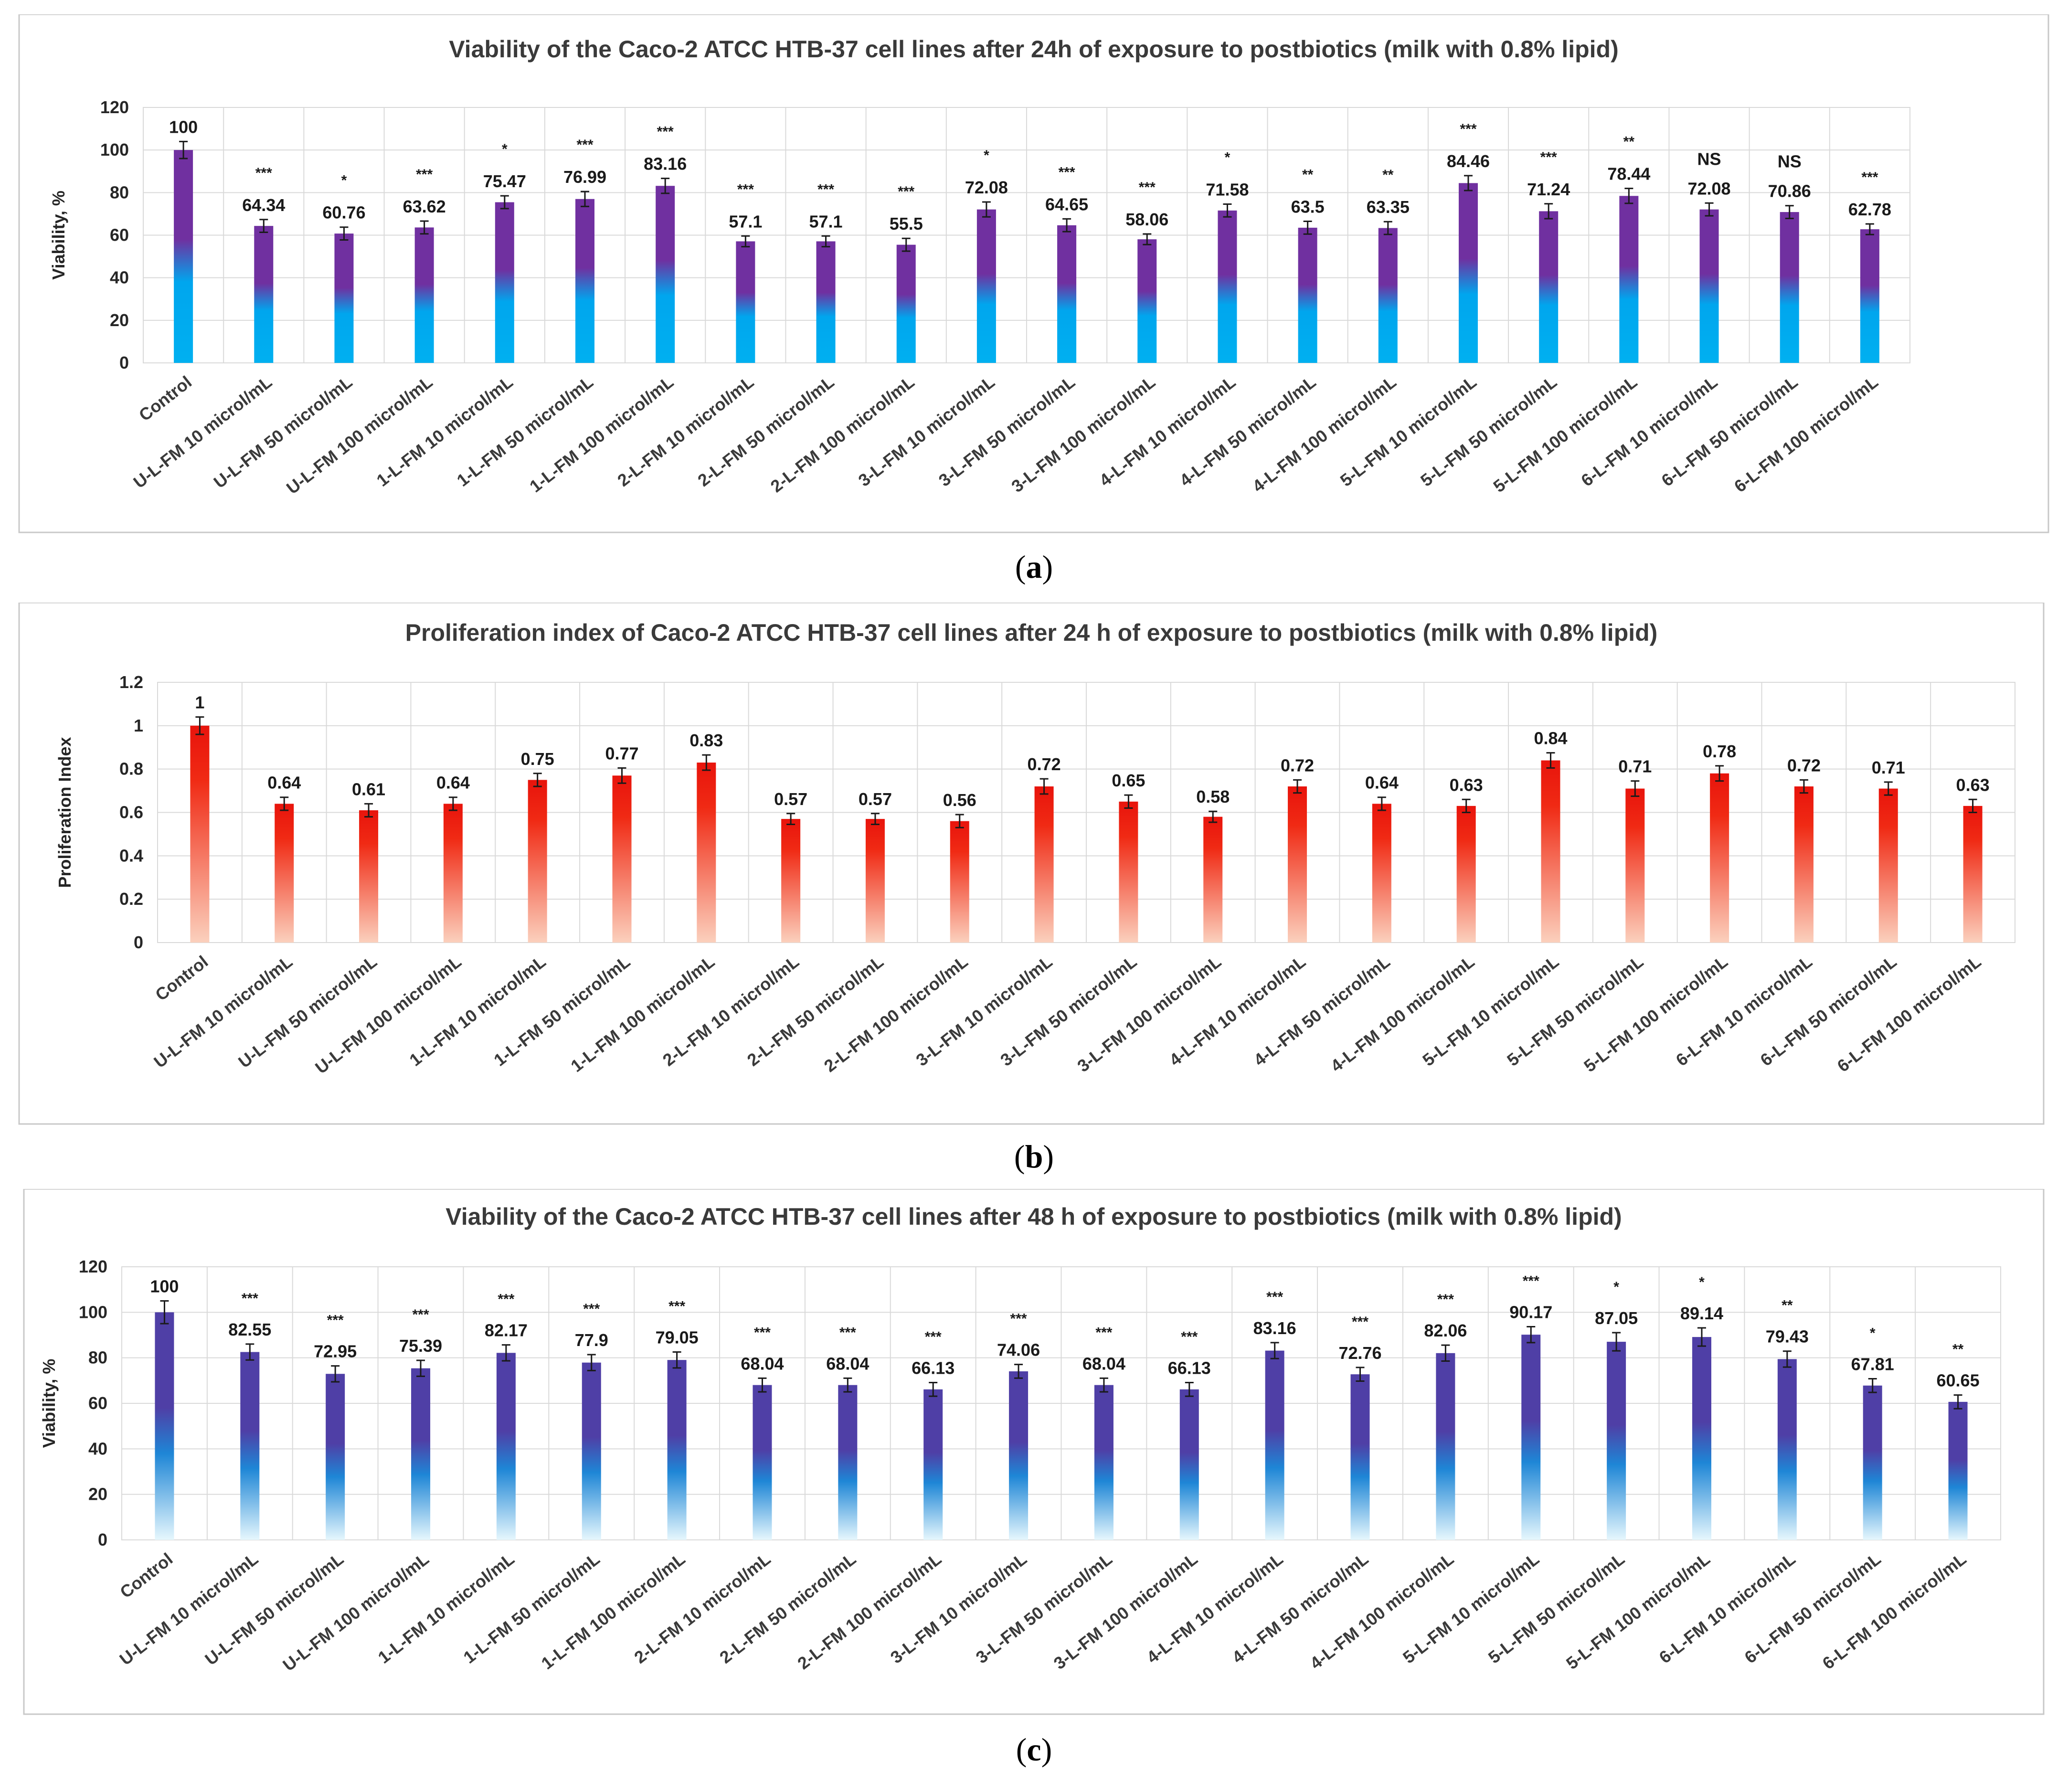 This screenshot has width=2068, height=1792. What do you see at coordinates (131, 812) in the screenshot?
I see `y-tick-label: 0.6` at bounding box center [131, 812].